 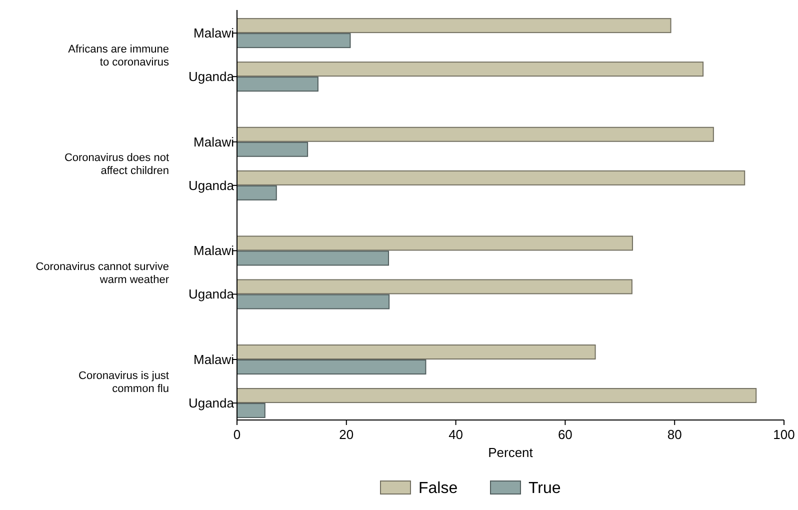 I want to click on x-tick-label: 60, so click(x=565, y=434).